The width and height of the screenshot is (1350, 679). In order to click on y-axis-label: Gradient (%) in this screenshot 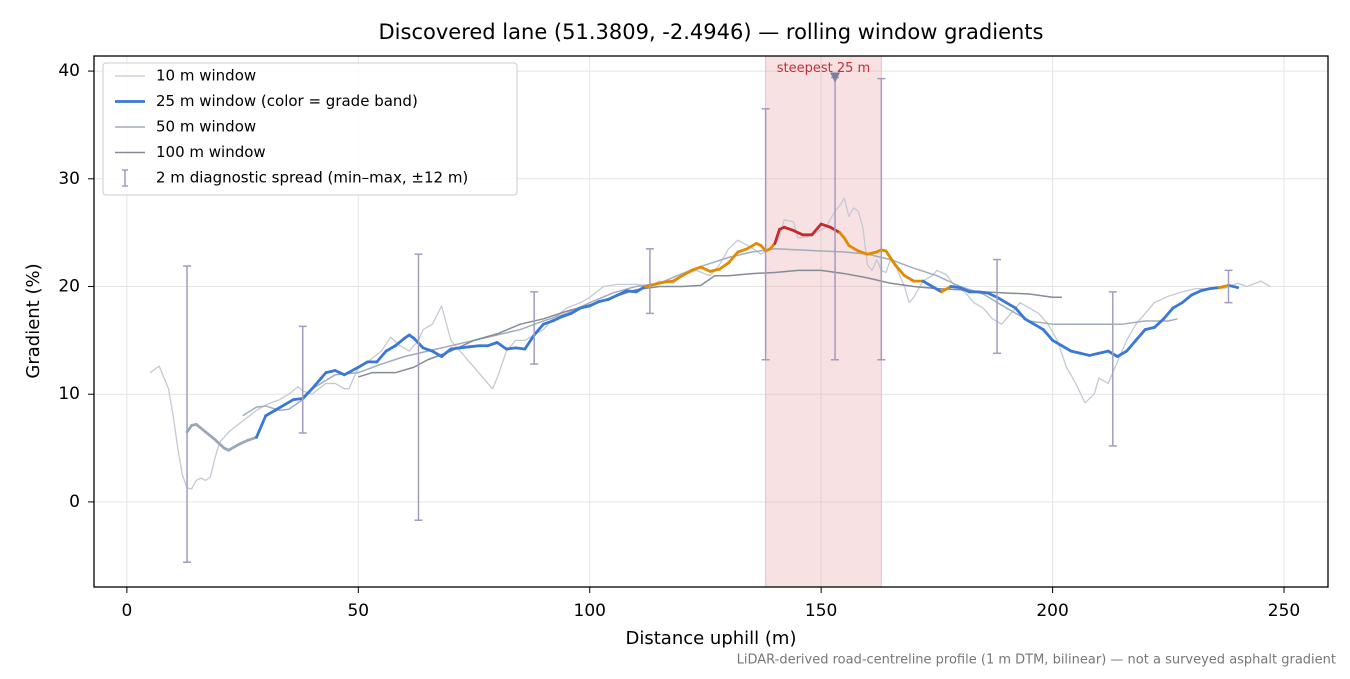, I will do `click(33, 320)`.